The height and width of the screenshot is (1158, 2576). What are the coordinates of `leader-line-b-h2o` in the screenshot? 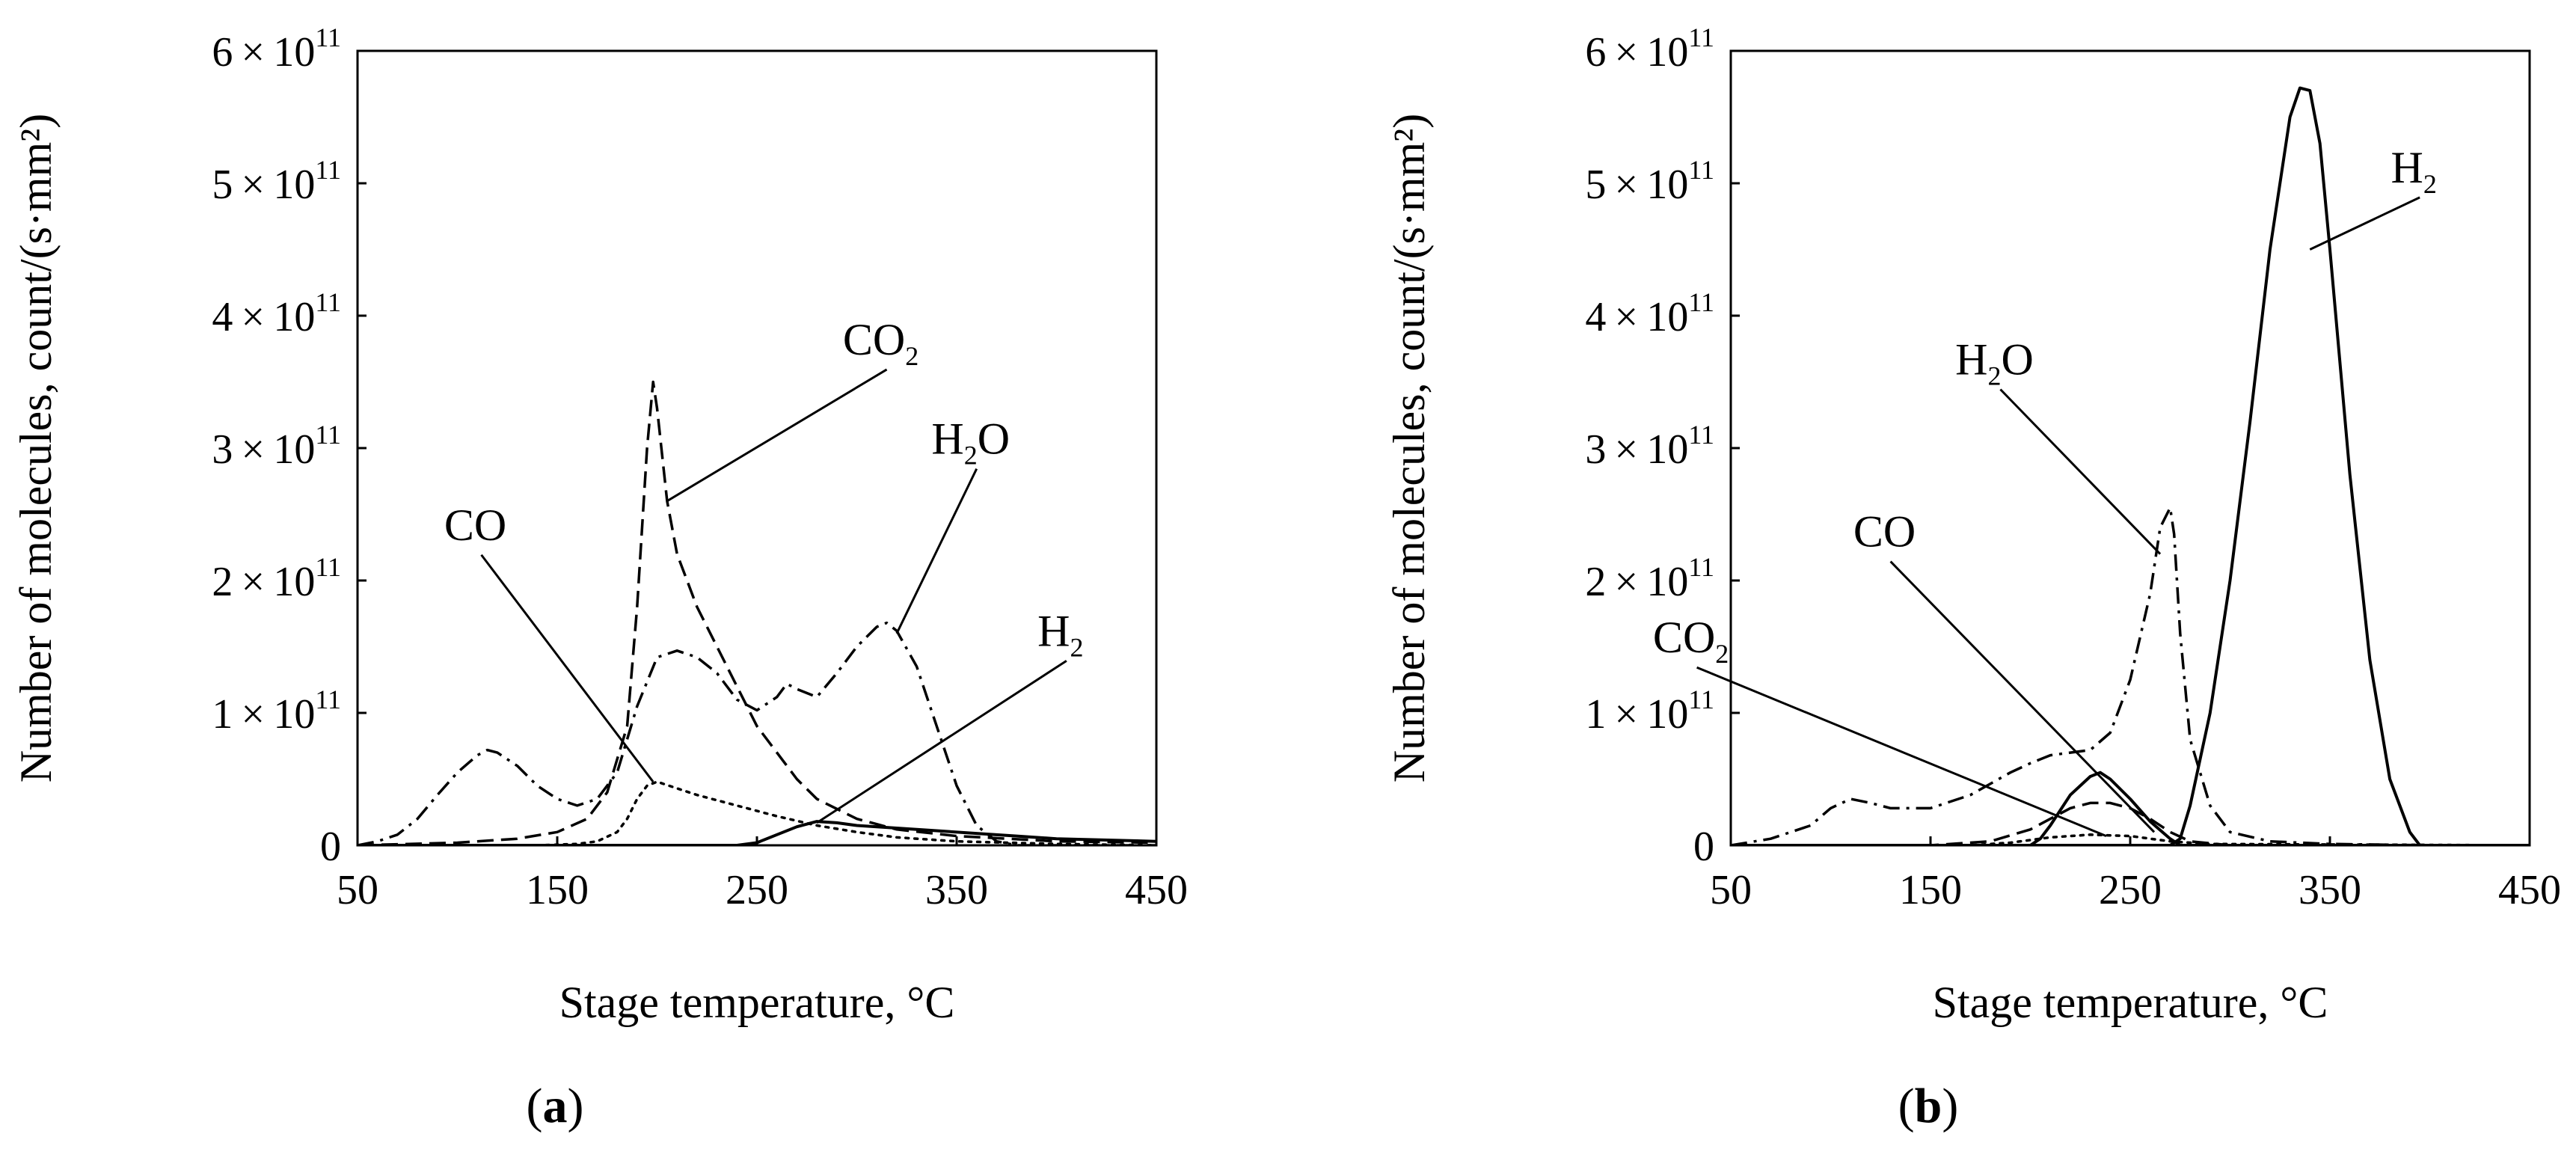 It's located at (2080, 471).